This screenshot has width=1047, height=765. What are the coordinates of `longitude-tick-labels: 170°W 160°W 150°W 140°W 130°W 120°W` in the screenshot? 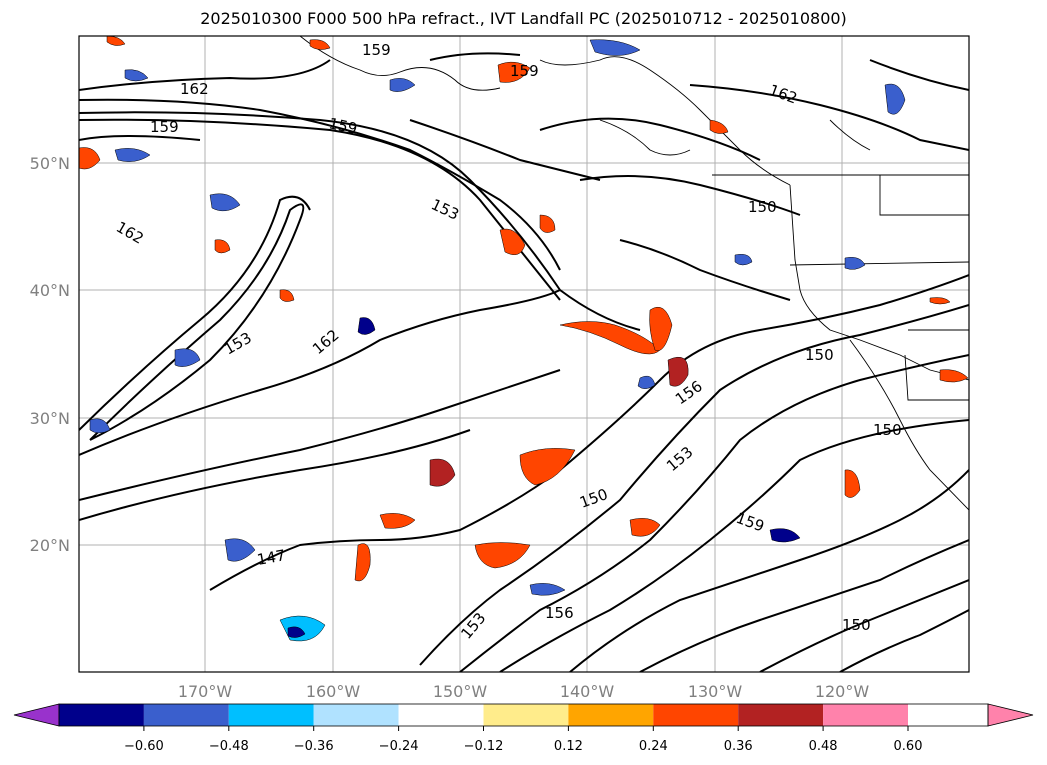 It's located at (524, 691).